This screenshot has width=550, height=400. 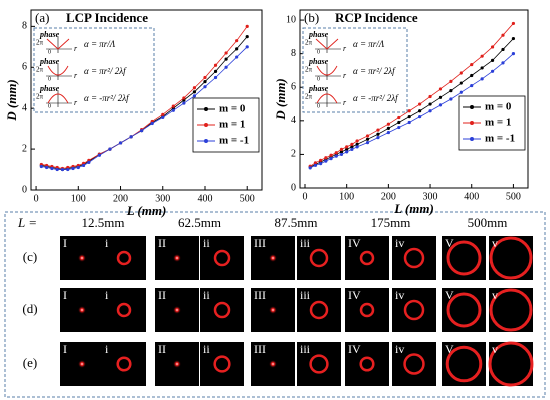 I want to click on image-label: i, so click(x=107, y=295).